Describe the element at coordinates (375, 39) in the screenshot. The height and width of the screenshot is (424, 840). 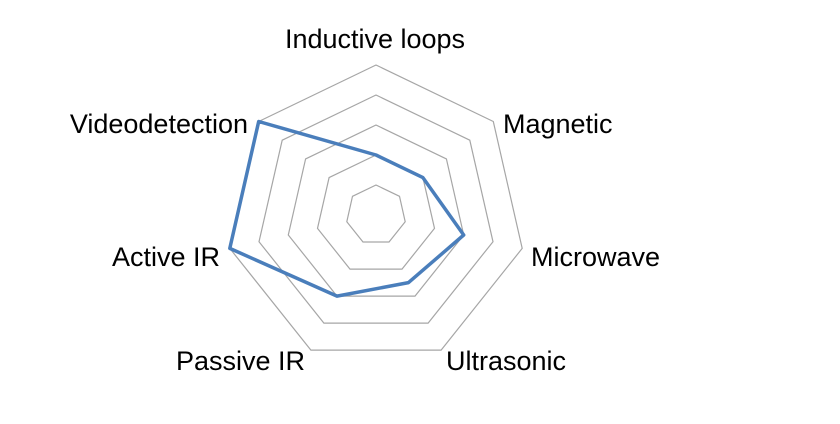
I see `axis-label-inductive-loops: Inductive loops` at that location.